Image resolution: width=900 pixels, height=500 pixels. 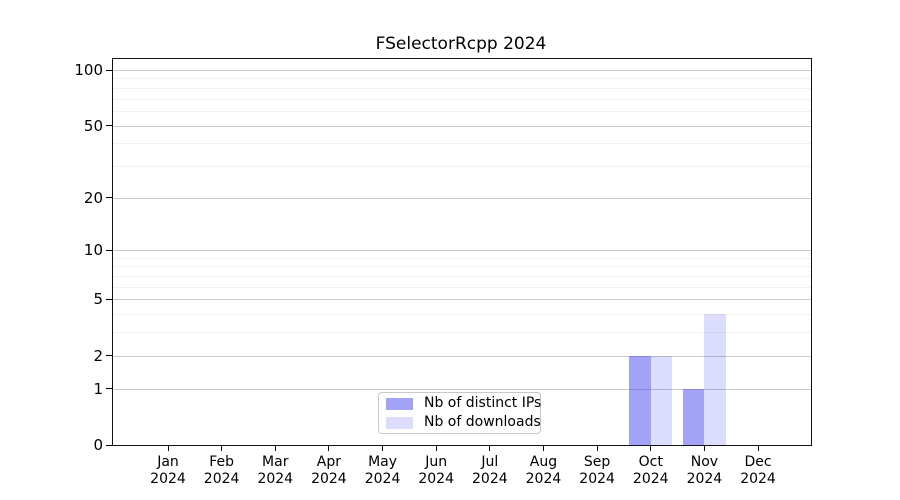 I want to click on y-axis-tick-label: 20, so click(x=93, y=197).